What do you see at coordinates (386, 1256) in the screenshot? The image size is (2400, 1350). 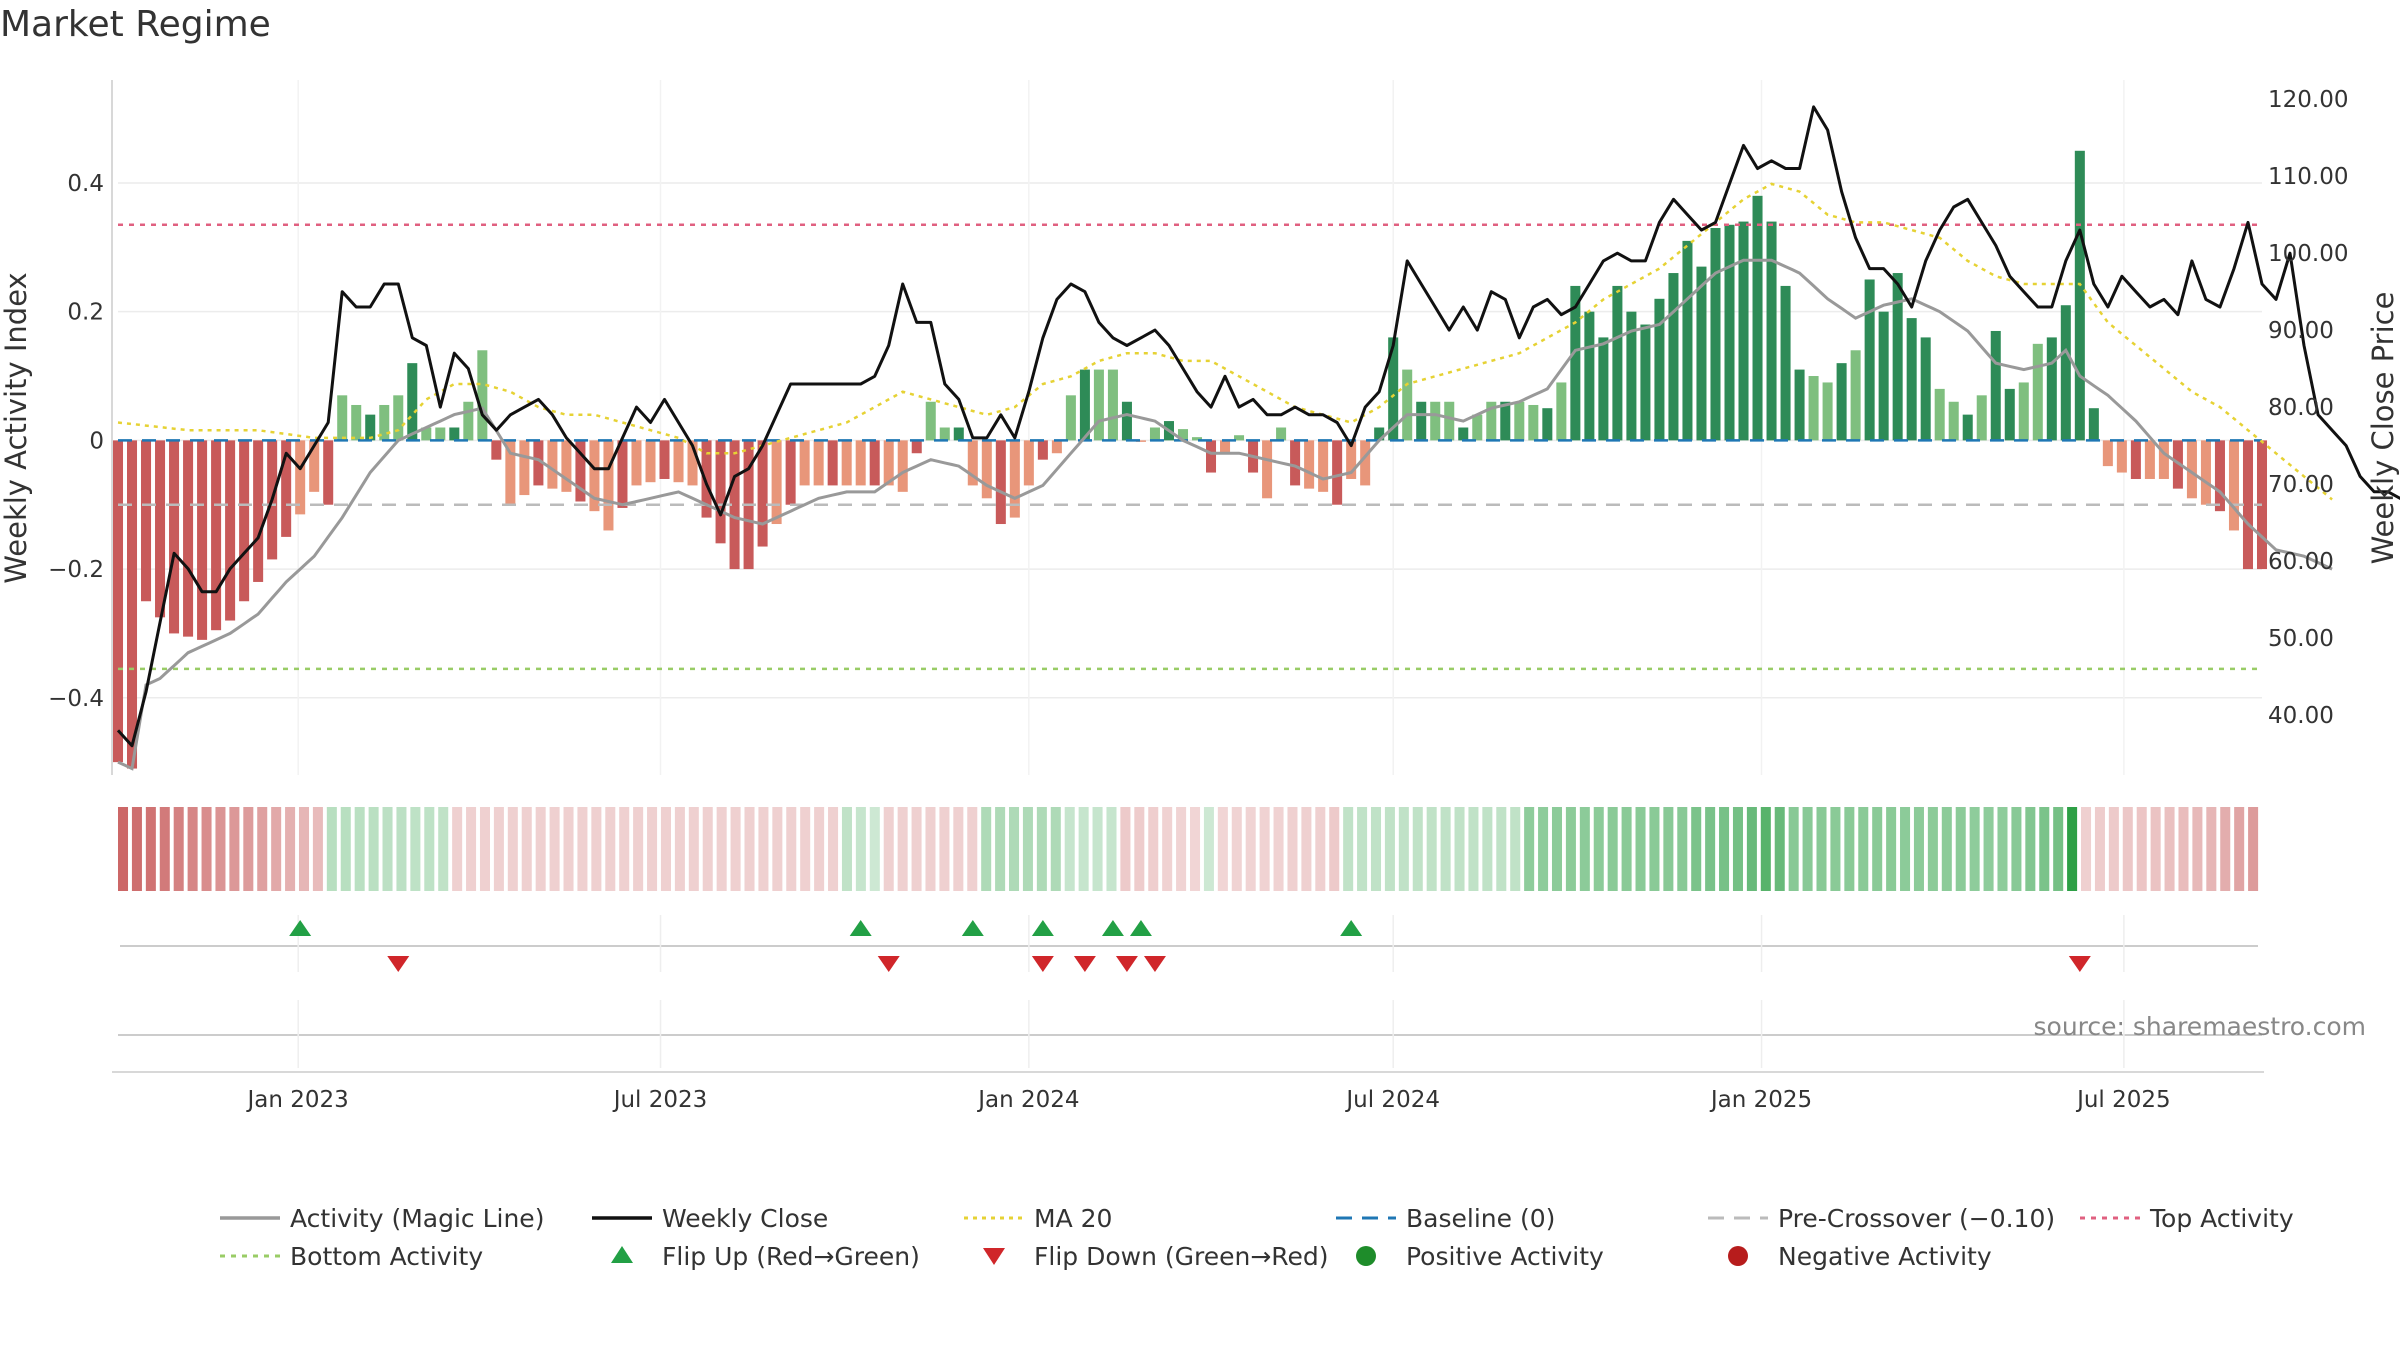 I see `legend-label: Bottom Activity` at bounding box center [386, 1256].